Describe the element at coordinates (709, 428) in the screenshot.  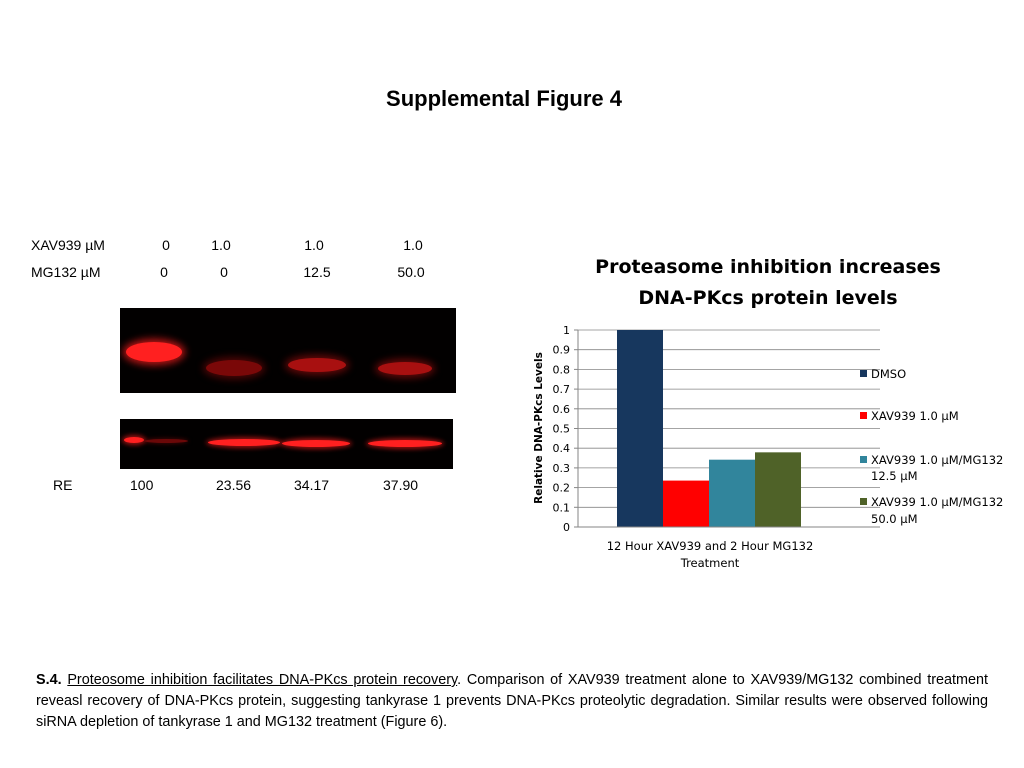
I see `chart-bars` at that location.